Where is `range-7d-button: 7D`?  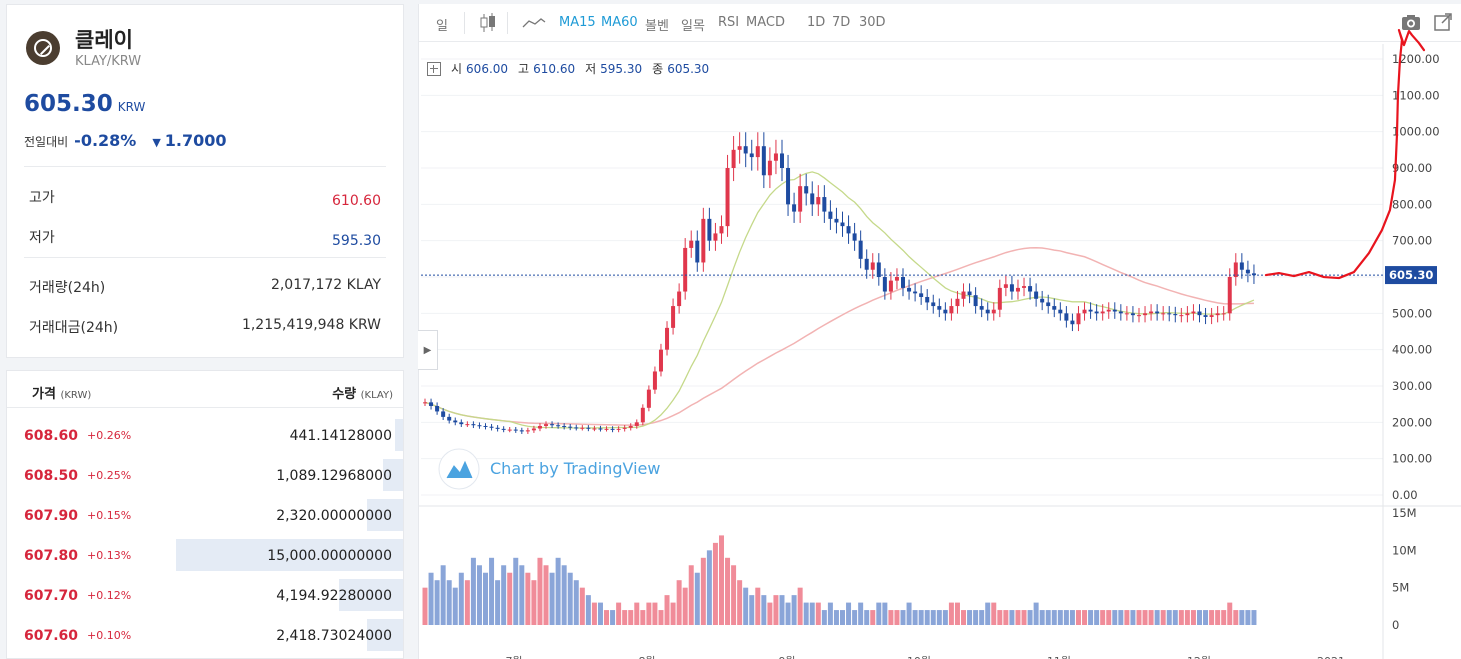
range-7d-button: 7D is located at coordinates (841, 22).